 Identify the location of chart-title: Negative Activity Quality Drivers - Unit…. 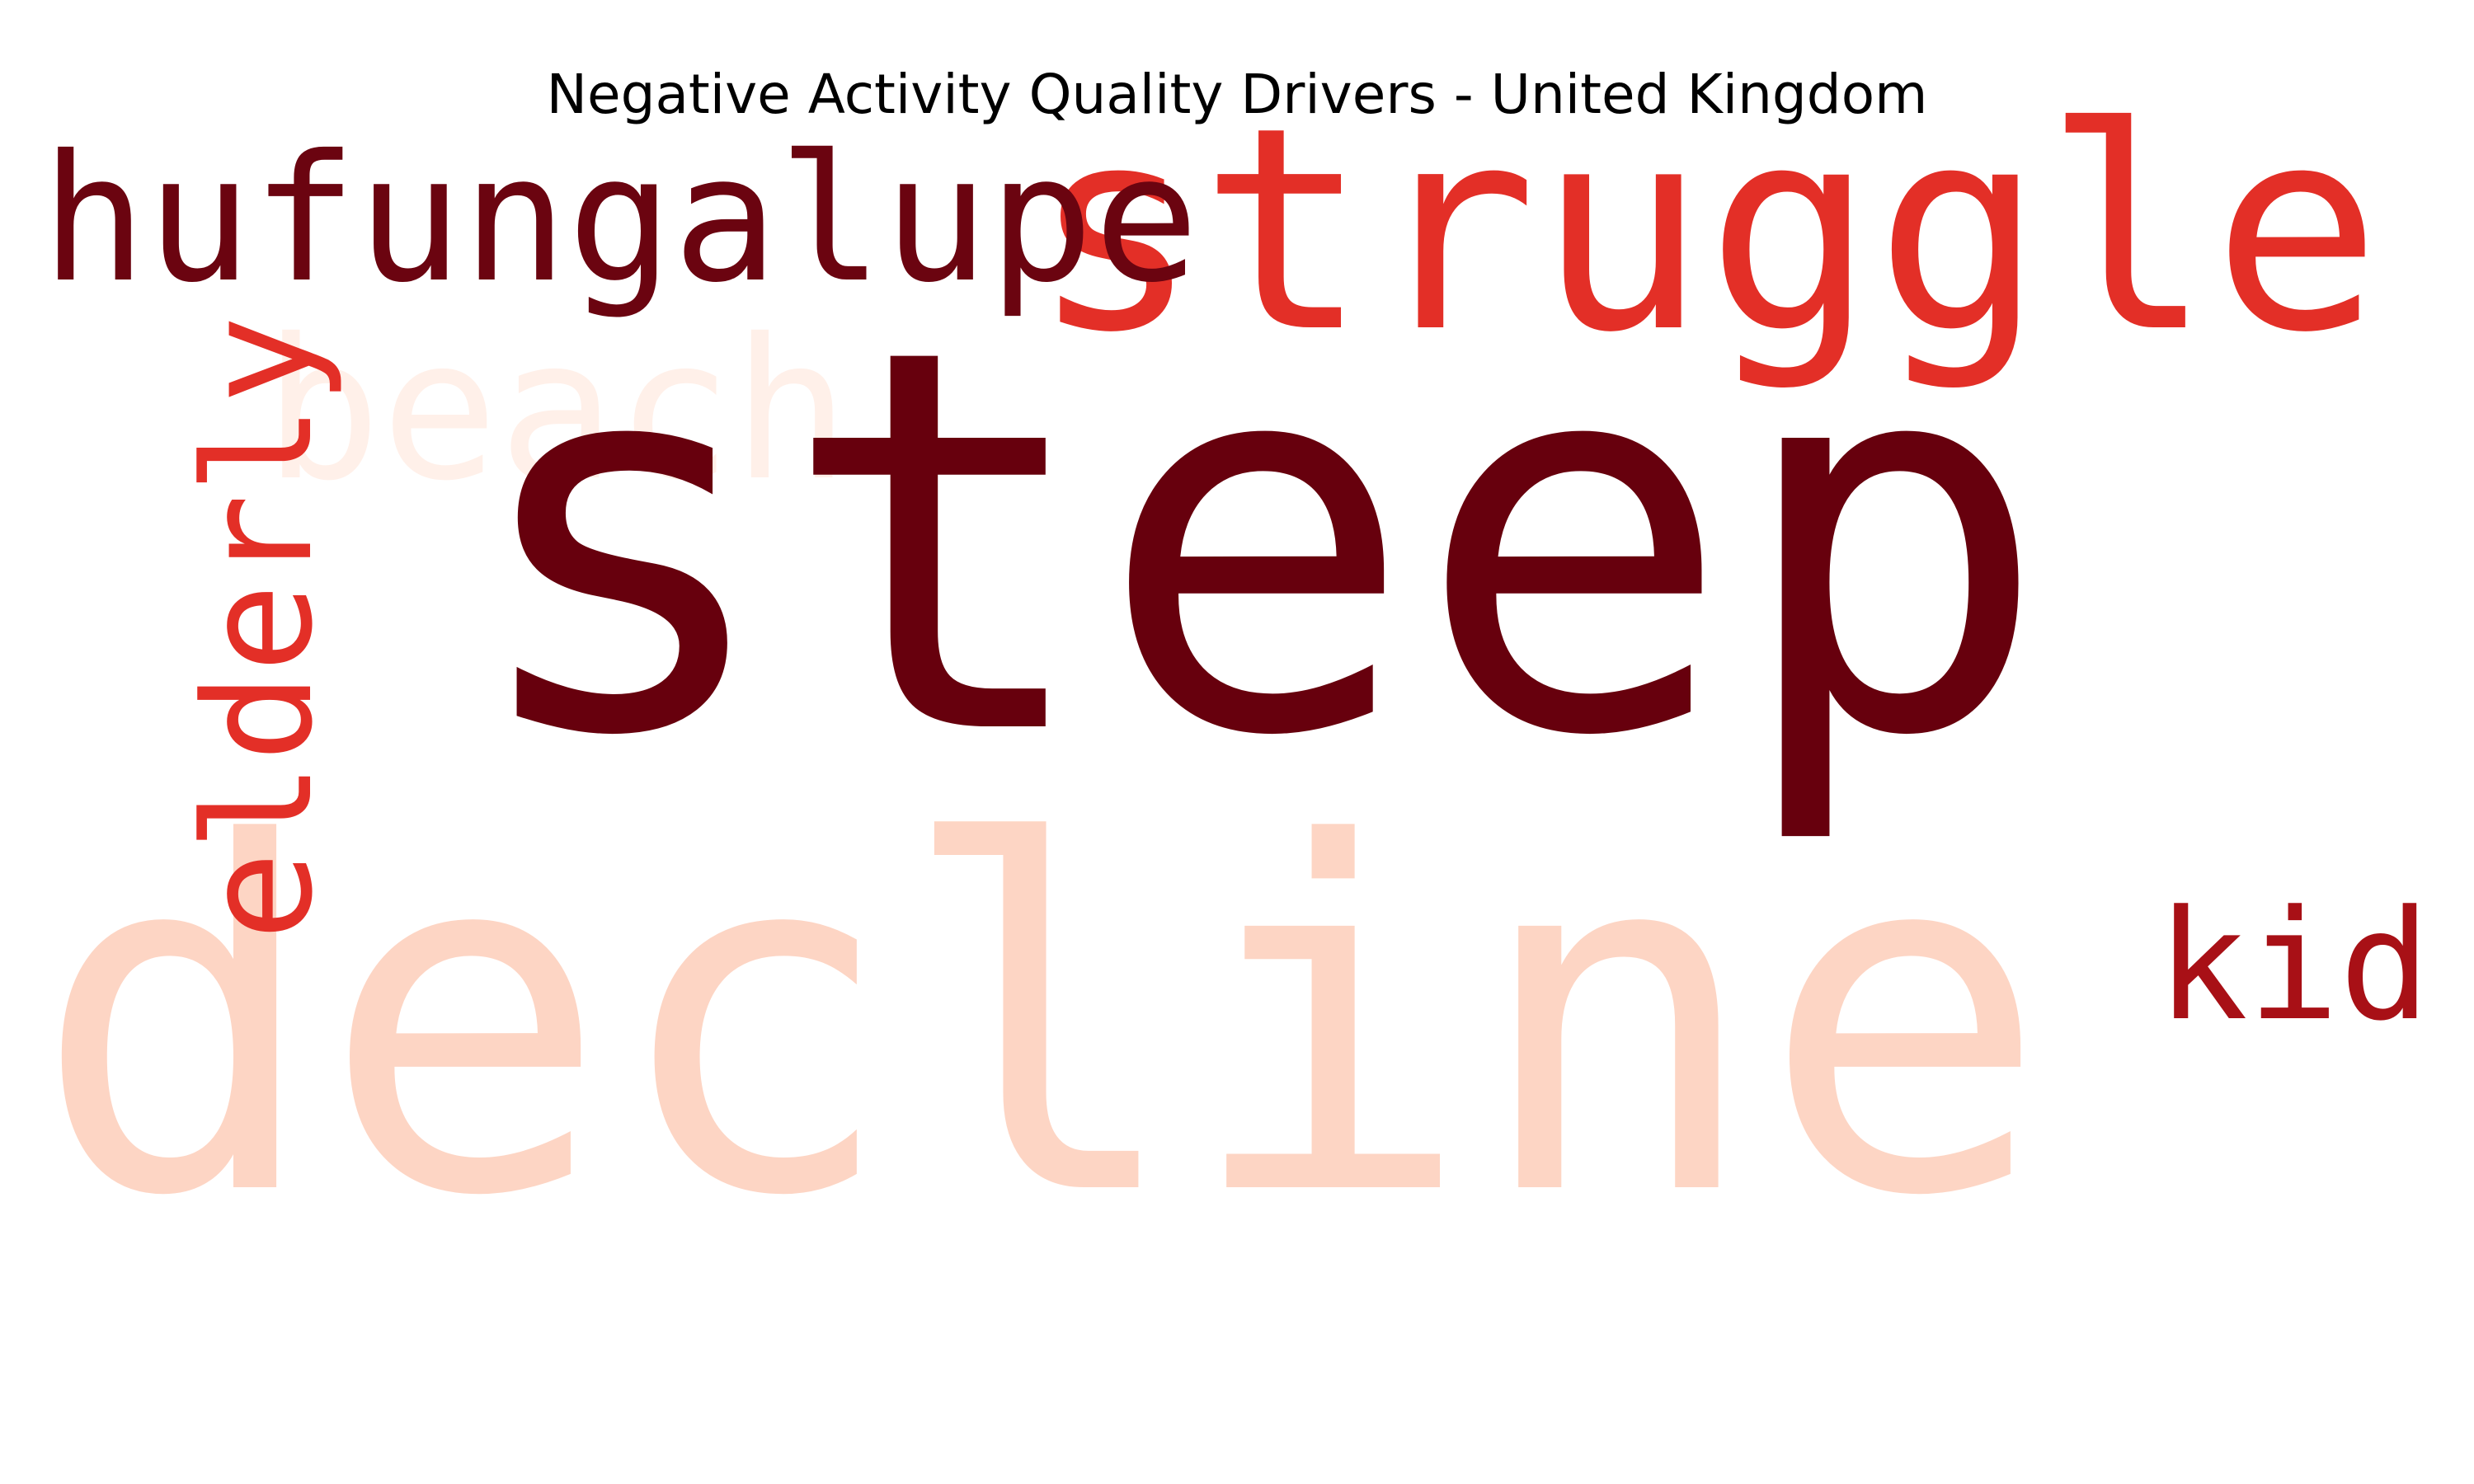
(1237, 94).